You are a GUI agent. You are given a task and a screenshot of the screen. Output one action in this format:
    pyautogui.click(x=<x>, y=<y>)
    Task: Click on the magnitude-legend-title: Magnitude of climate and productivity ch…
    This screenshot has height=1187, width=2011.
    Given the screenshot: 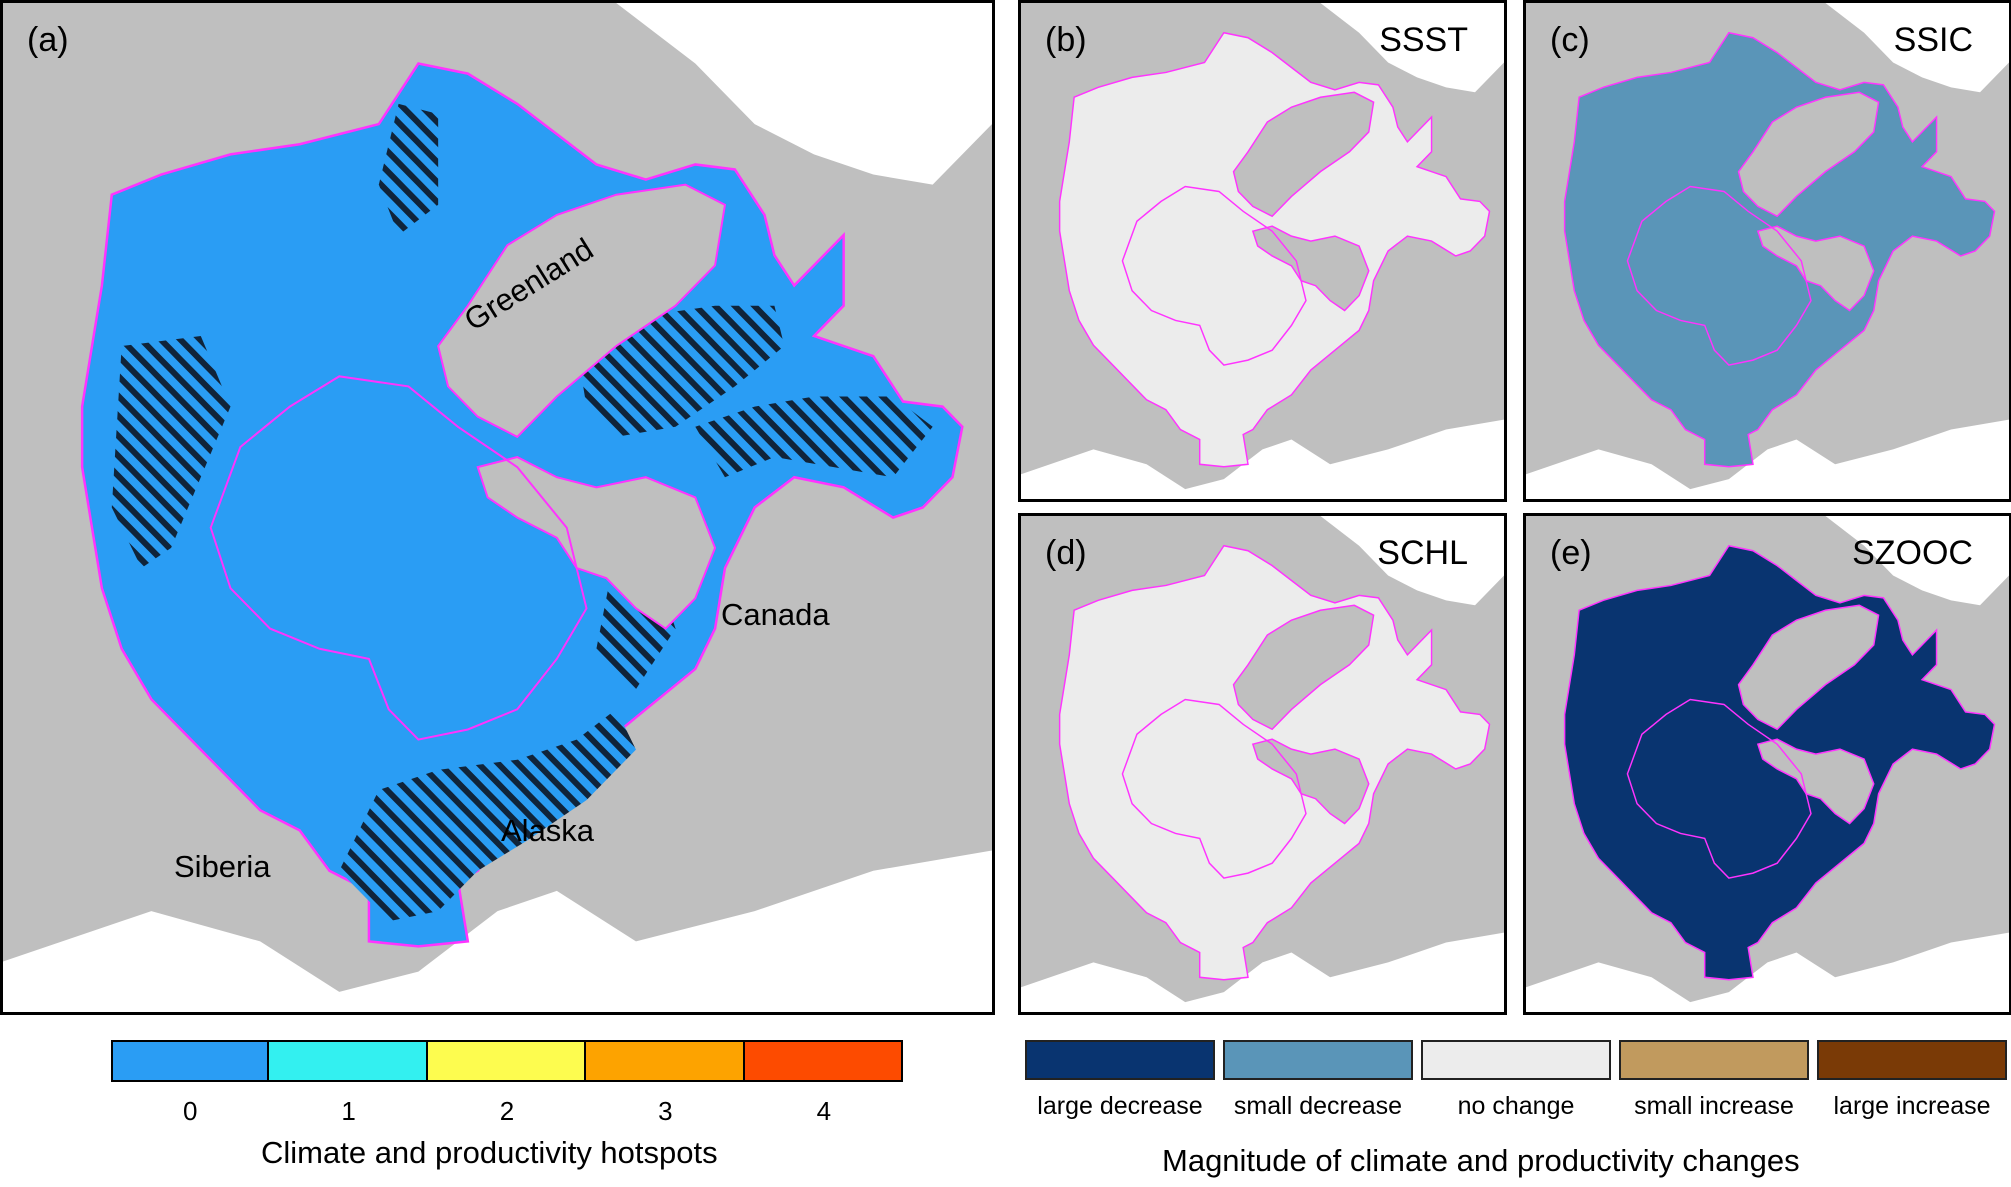 What is the action you would take?
    pyautogui.click(x=1481, y=1160)
    